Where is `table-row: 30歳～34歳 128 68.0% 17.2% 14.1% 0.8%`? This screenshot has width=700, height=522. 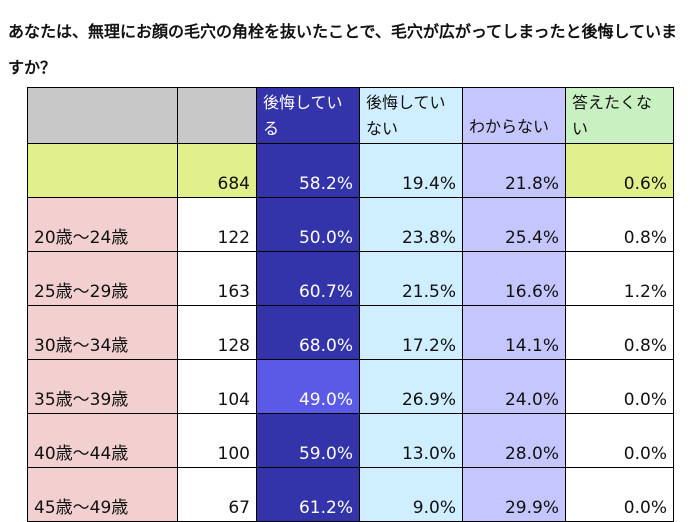 table-row: 30歳～34歳 128 68.0% 17.2% 14.1% 0.8% is located at coordinates (350, 332).